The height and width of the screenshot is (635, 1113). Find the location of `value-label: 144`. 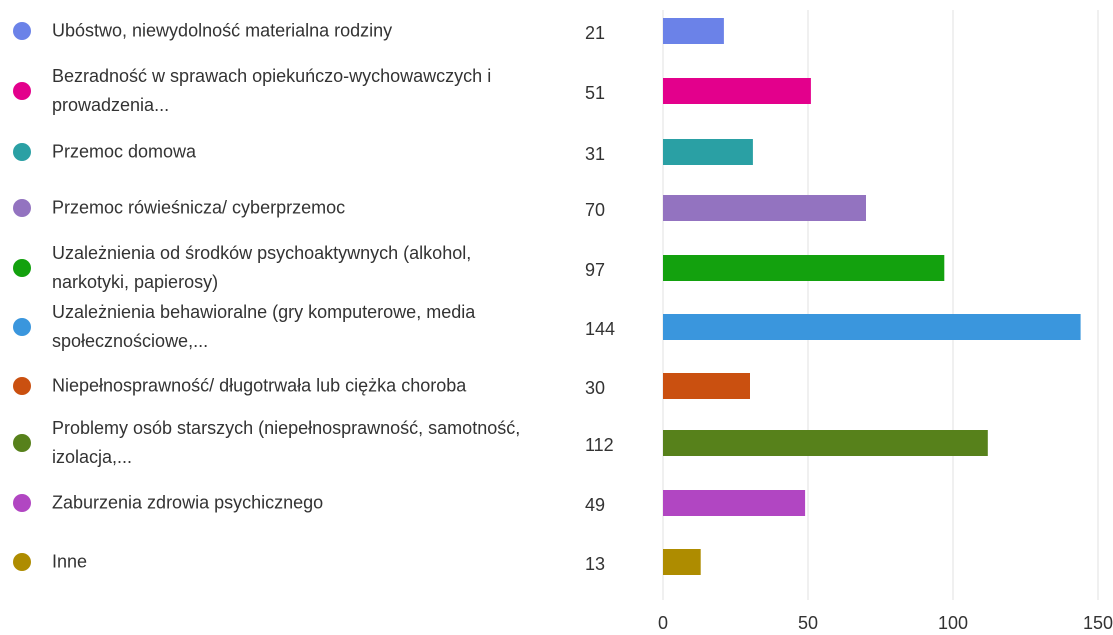

value-label: 144 is located at coordinates (600, 329).